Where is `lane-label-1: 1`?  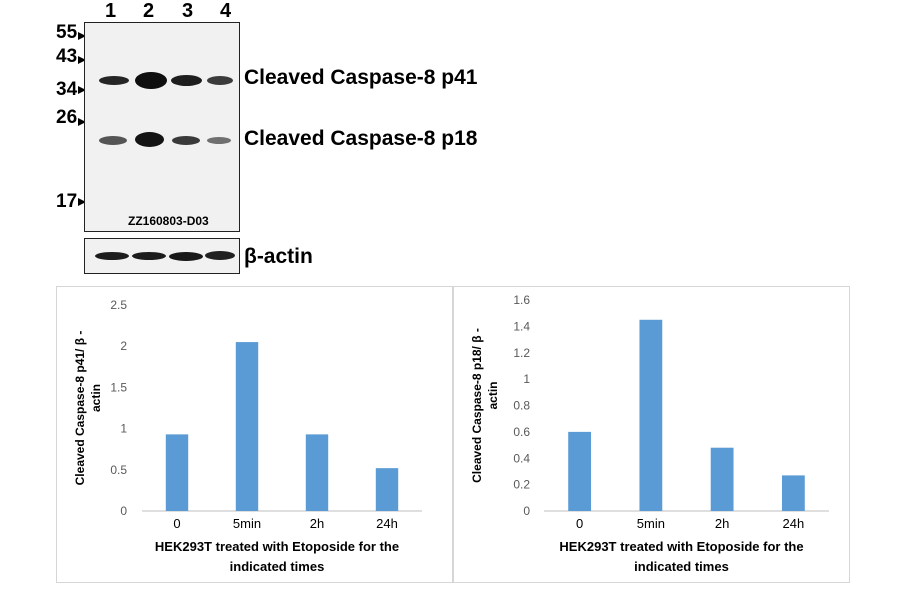 lane-label-1: 1 is located at coordinates (111, 11).